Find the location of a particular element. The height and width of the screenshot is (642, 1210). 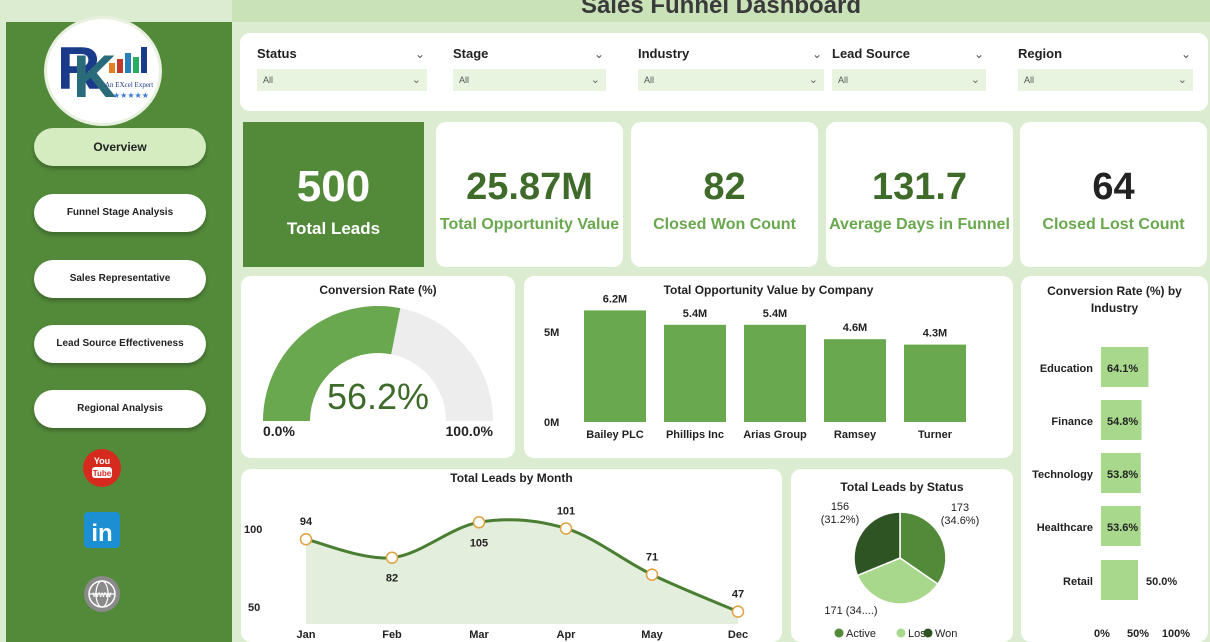

nav-lead-source-effectiveness: Lead Source Effectiveness is located at coordinates (120, 344).